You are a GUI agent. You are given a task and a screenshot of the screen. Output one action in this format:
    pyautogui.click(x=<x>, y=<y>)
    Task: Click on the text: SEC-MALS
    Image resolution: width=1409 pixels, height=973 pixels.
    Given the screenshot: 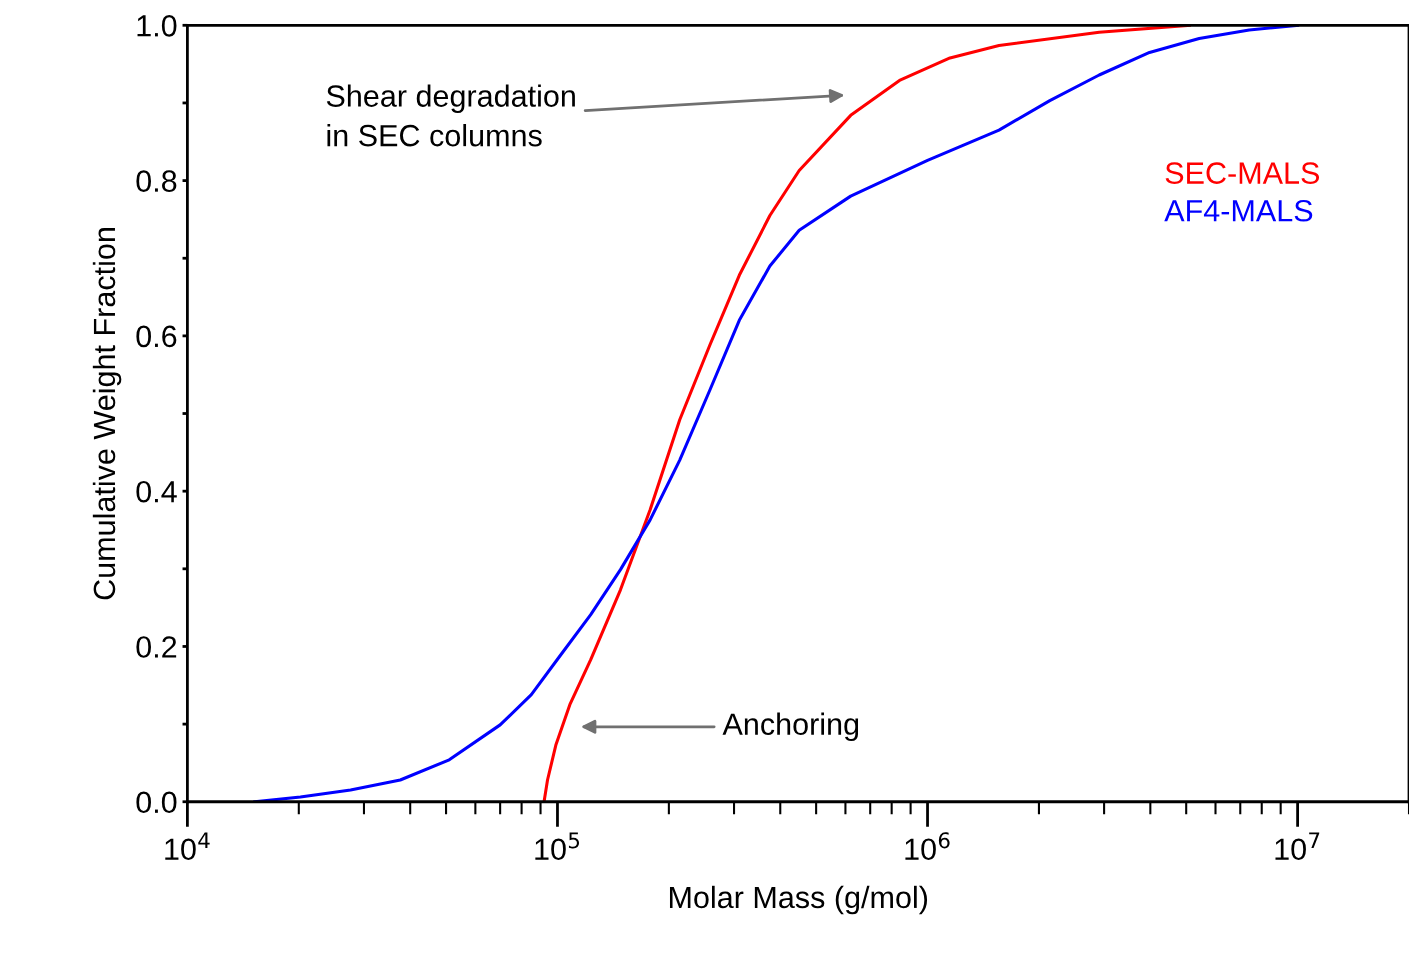 What is the action you would take?
    pyautogui.click(x=1242, y=173)
    